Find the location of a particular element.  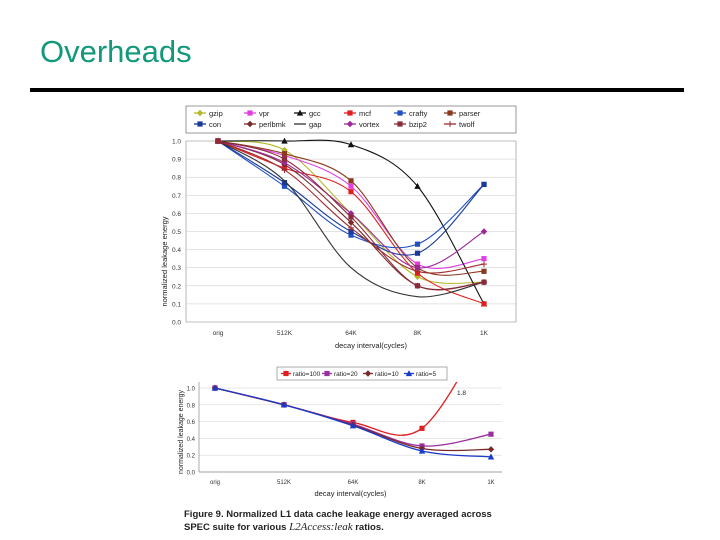

chart1-legend-marker-bzip2 is located at coordinates (400, 124).